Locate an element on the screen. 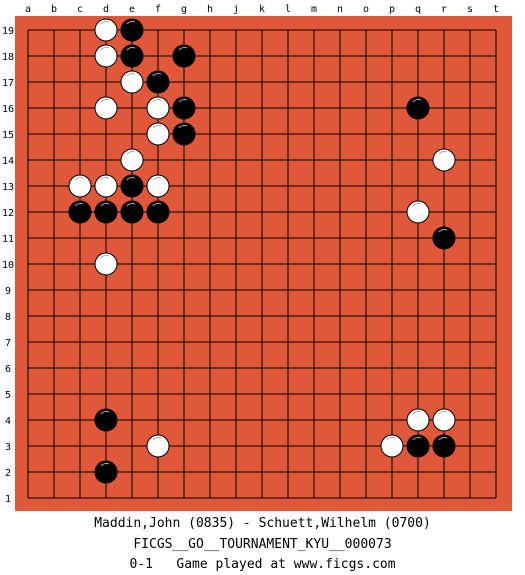 This screenshot has height=575, width=525. row-label: 16 is located at coordinates (8, 109).